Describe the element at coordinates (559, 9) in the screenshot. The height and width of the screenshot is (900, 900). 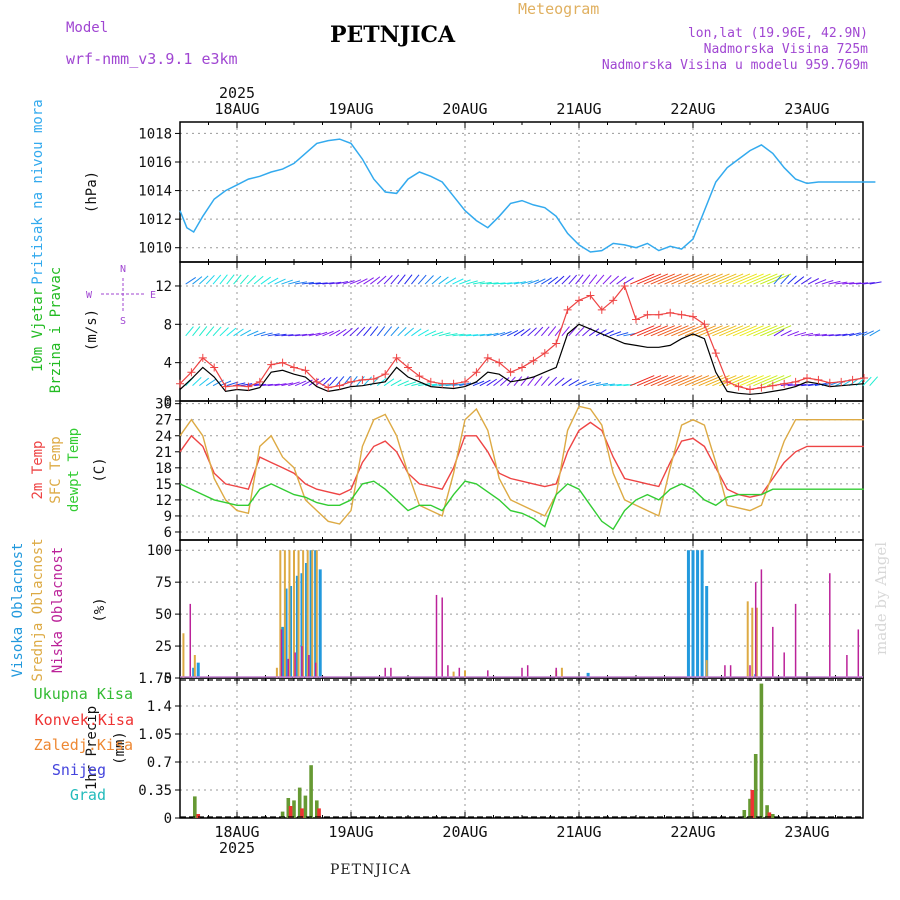
I see `chart-kind-title: Meteogram` at that location.